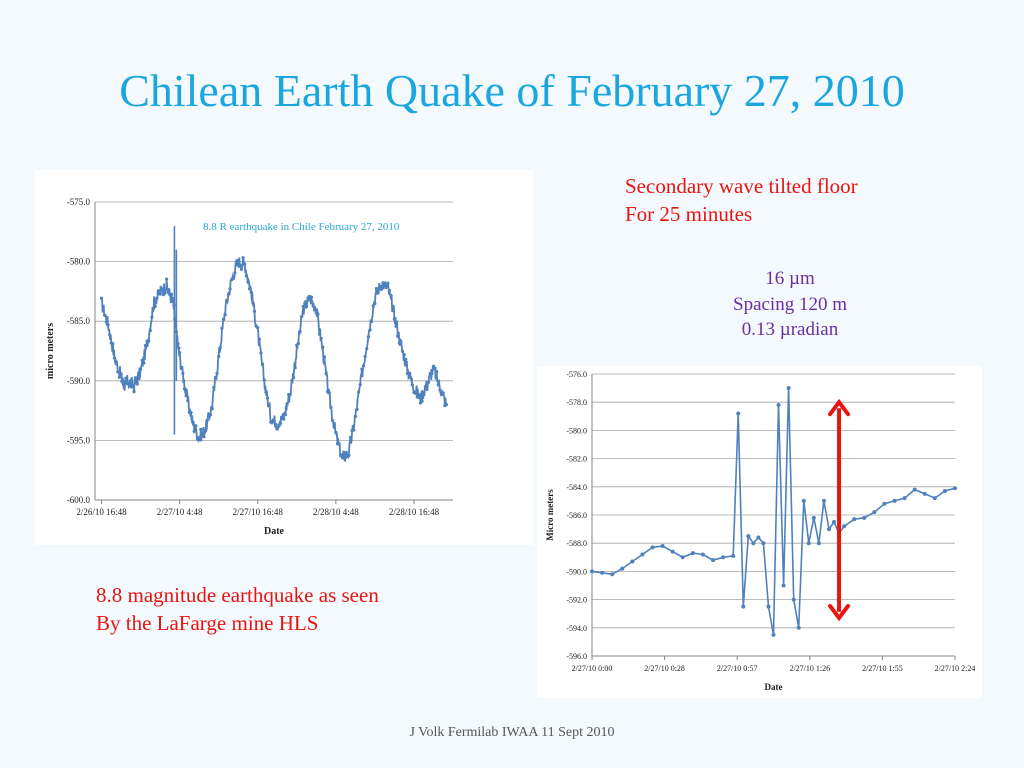 The height and width of the screenshot is (768, 1024). What do you see at coordinates (576, 374) in the screenshot?
I see `y-tick-label: -576.0` at bounding box center [576, 374].